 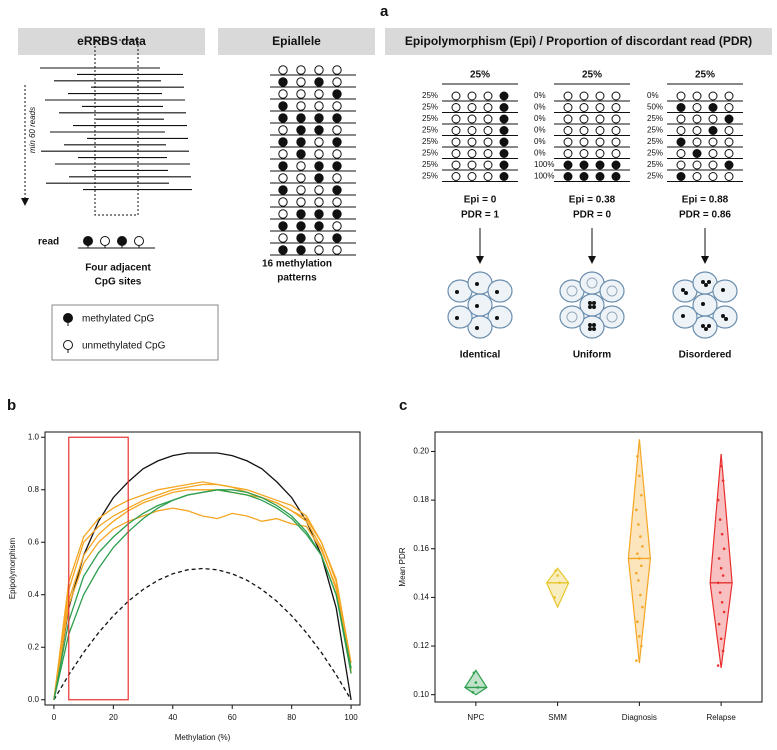 I want to click on row-label: 50%, so click(x=655, y=107).